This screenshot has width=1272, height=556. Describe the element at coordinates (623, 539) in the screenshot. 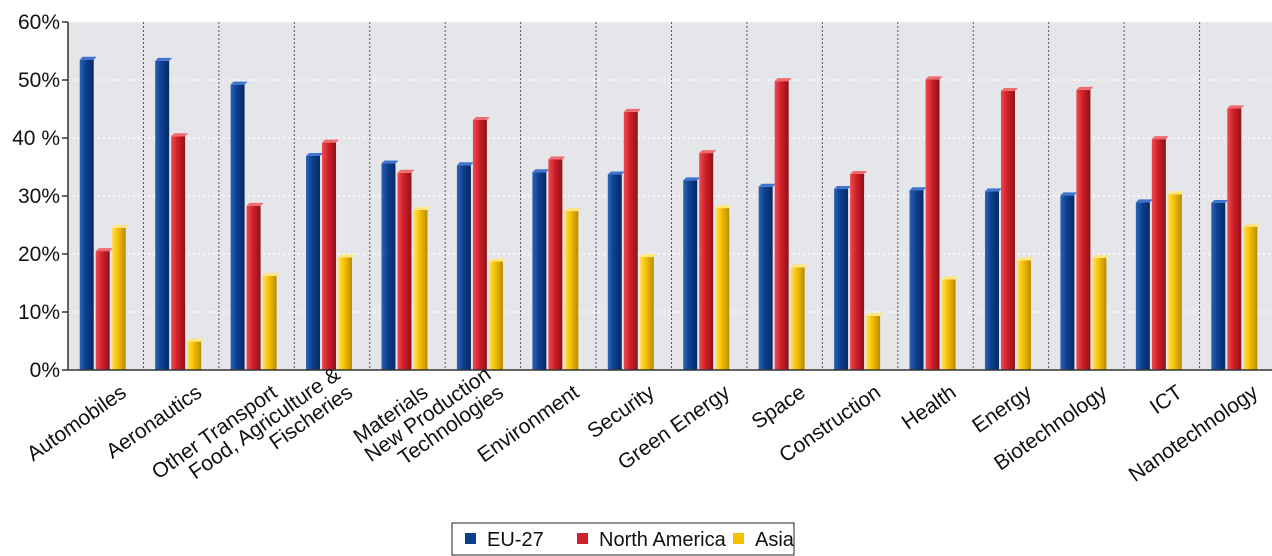

I see `legend: EU-27 North America Asia` at that location.